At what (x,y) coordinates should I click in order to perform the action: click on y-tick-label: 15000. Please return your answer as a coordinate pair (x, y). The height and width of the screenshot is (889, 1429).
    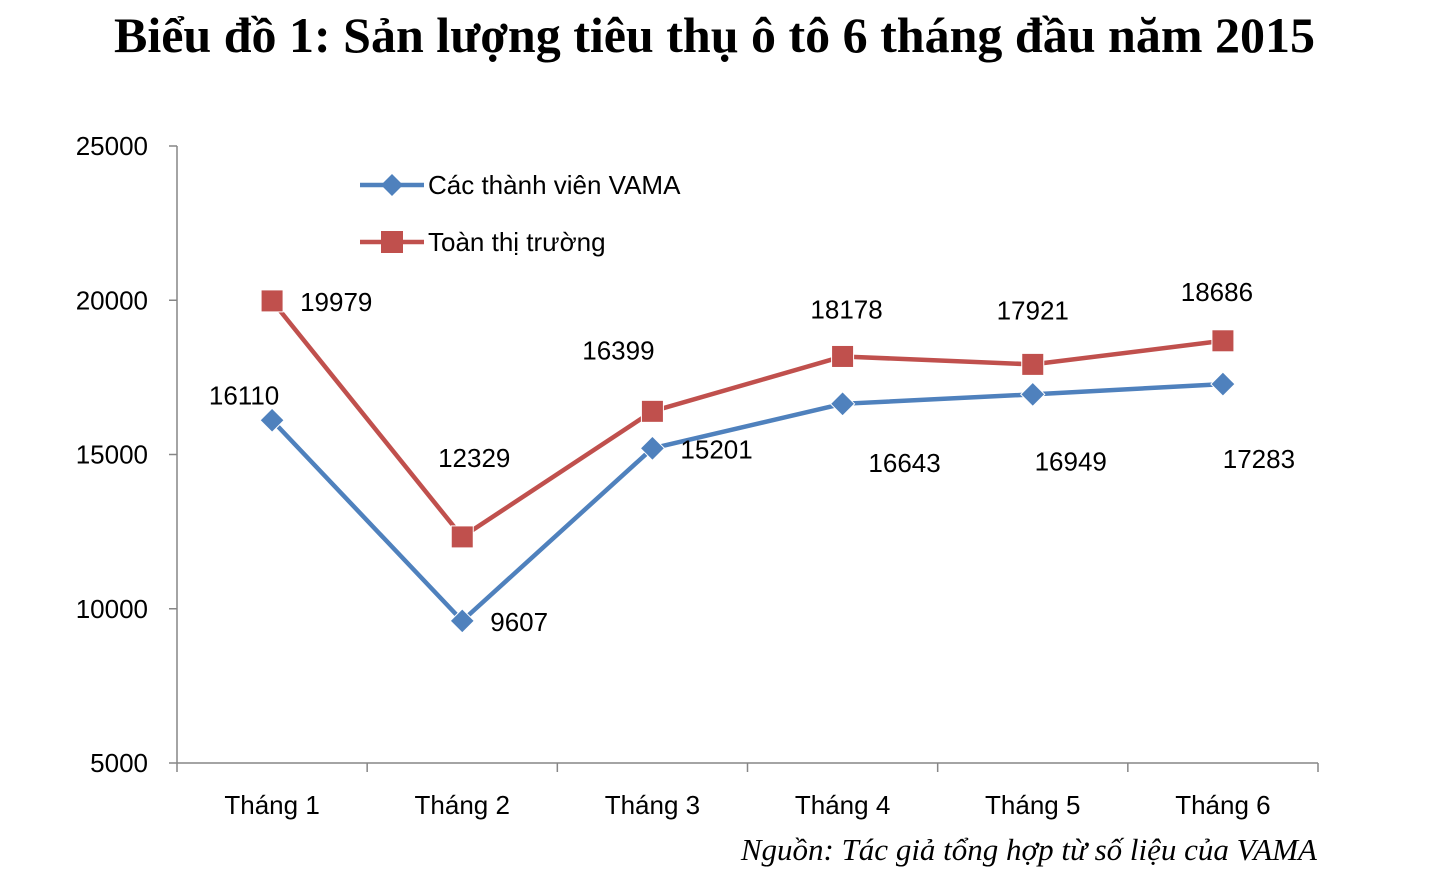
    Looking at the image, I should click on (112, 455).